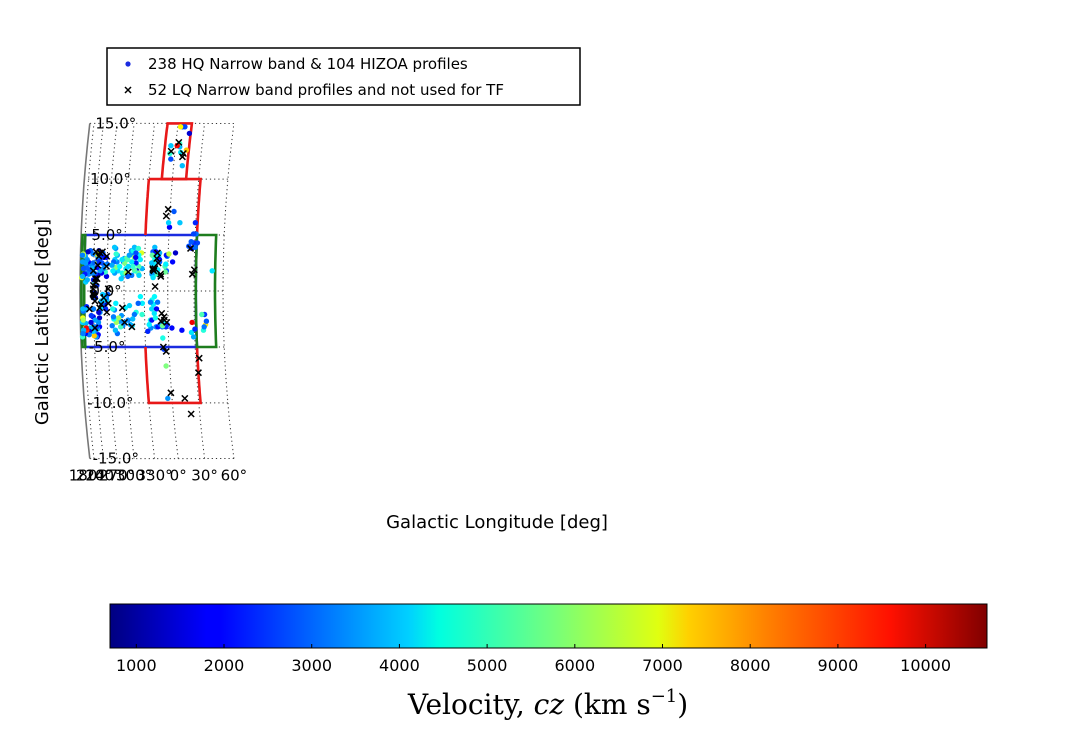 The height and width of the screenshot is (734, 1068). I want to click on colorbar-tick-label: 6000, so click(574, 665).